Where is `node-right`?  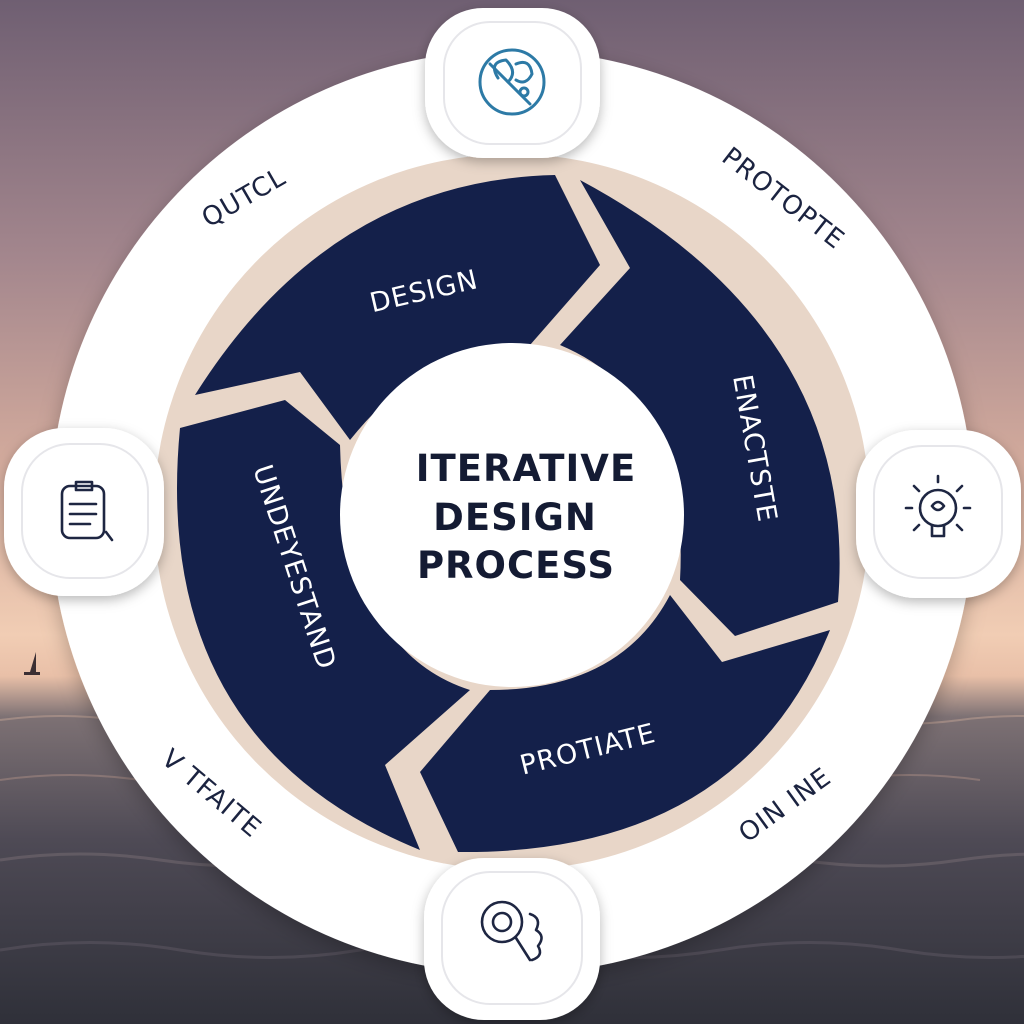
node-right is located at coordinates (938, 514).